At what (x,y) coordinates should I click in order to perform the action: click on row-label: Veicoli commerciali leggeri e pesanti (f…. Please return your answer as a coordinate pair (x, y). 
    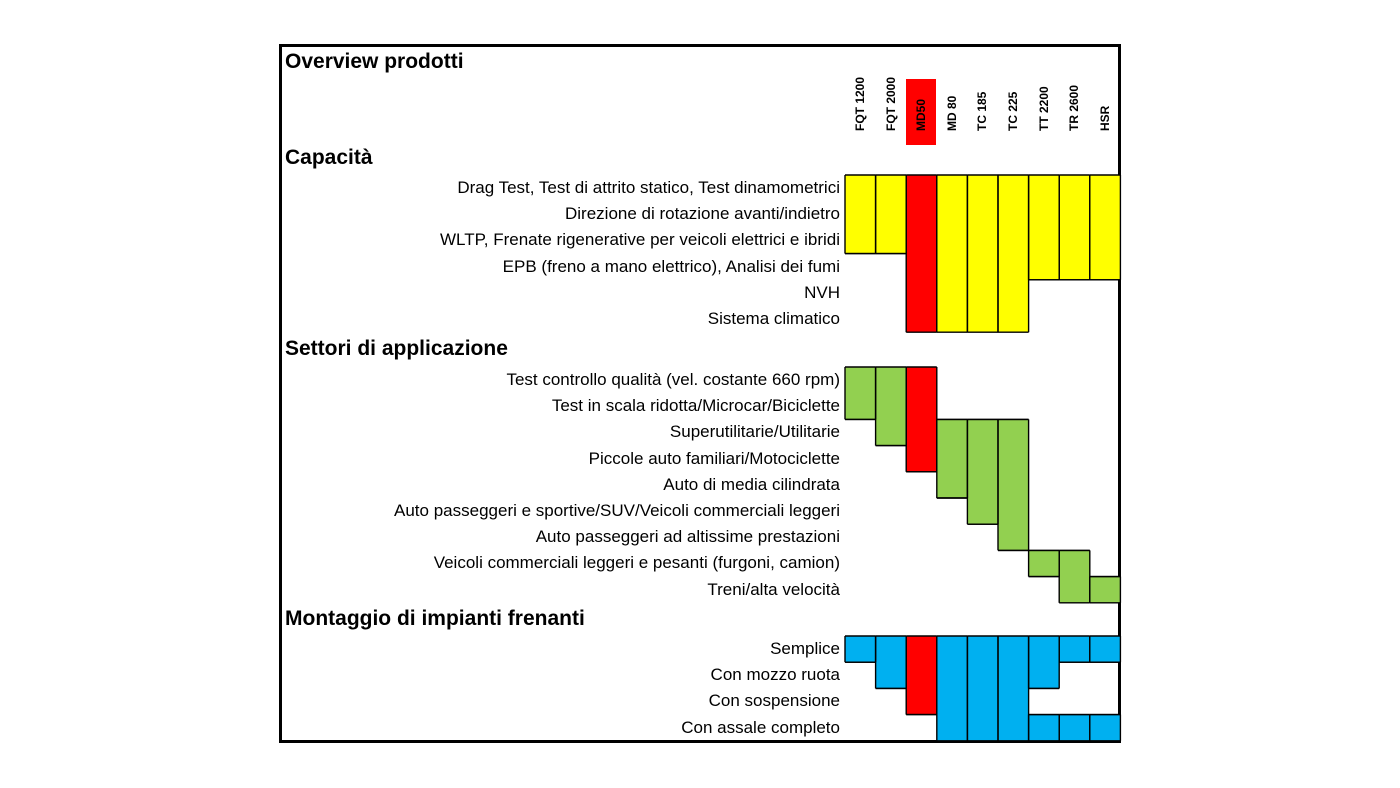
    Looking at the image, I should click on (636, 563).